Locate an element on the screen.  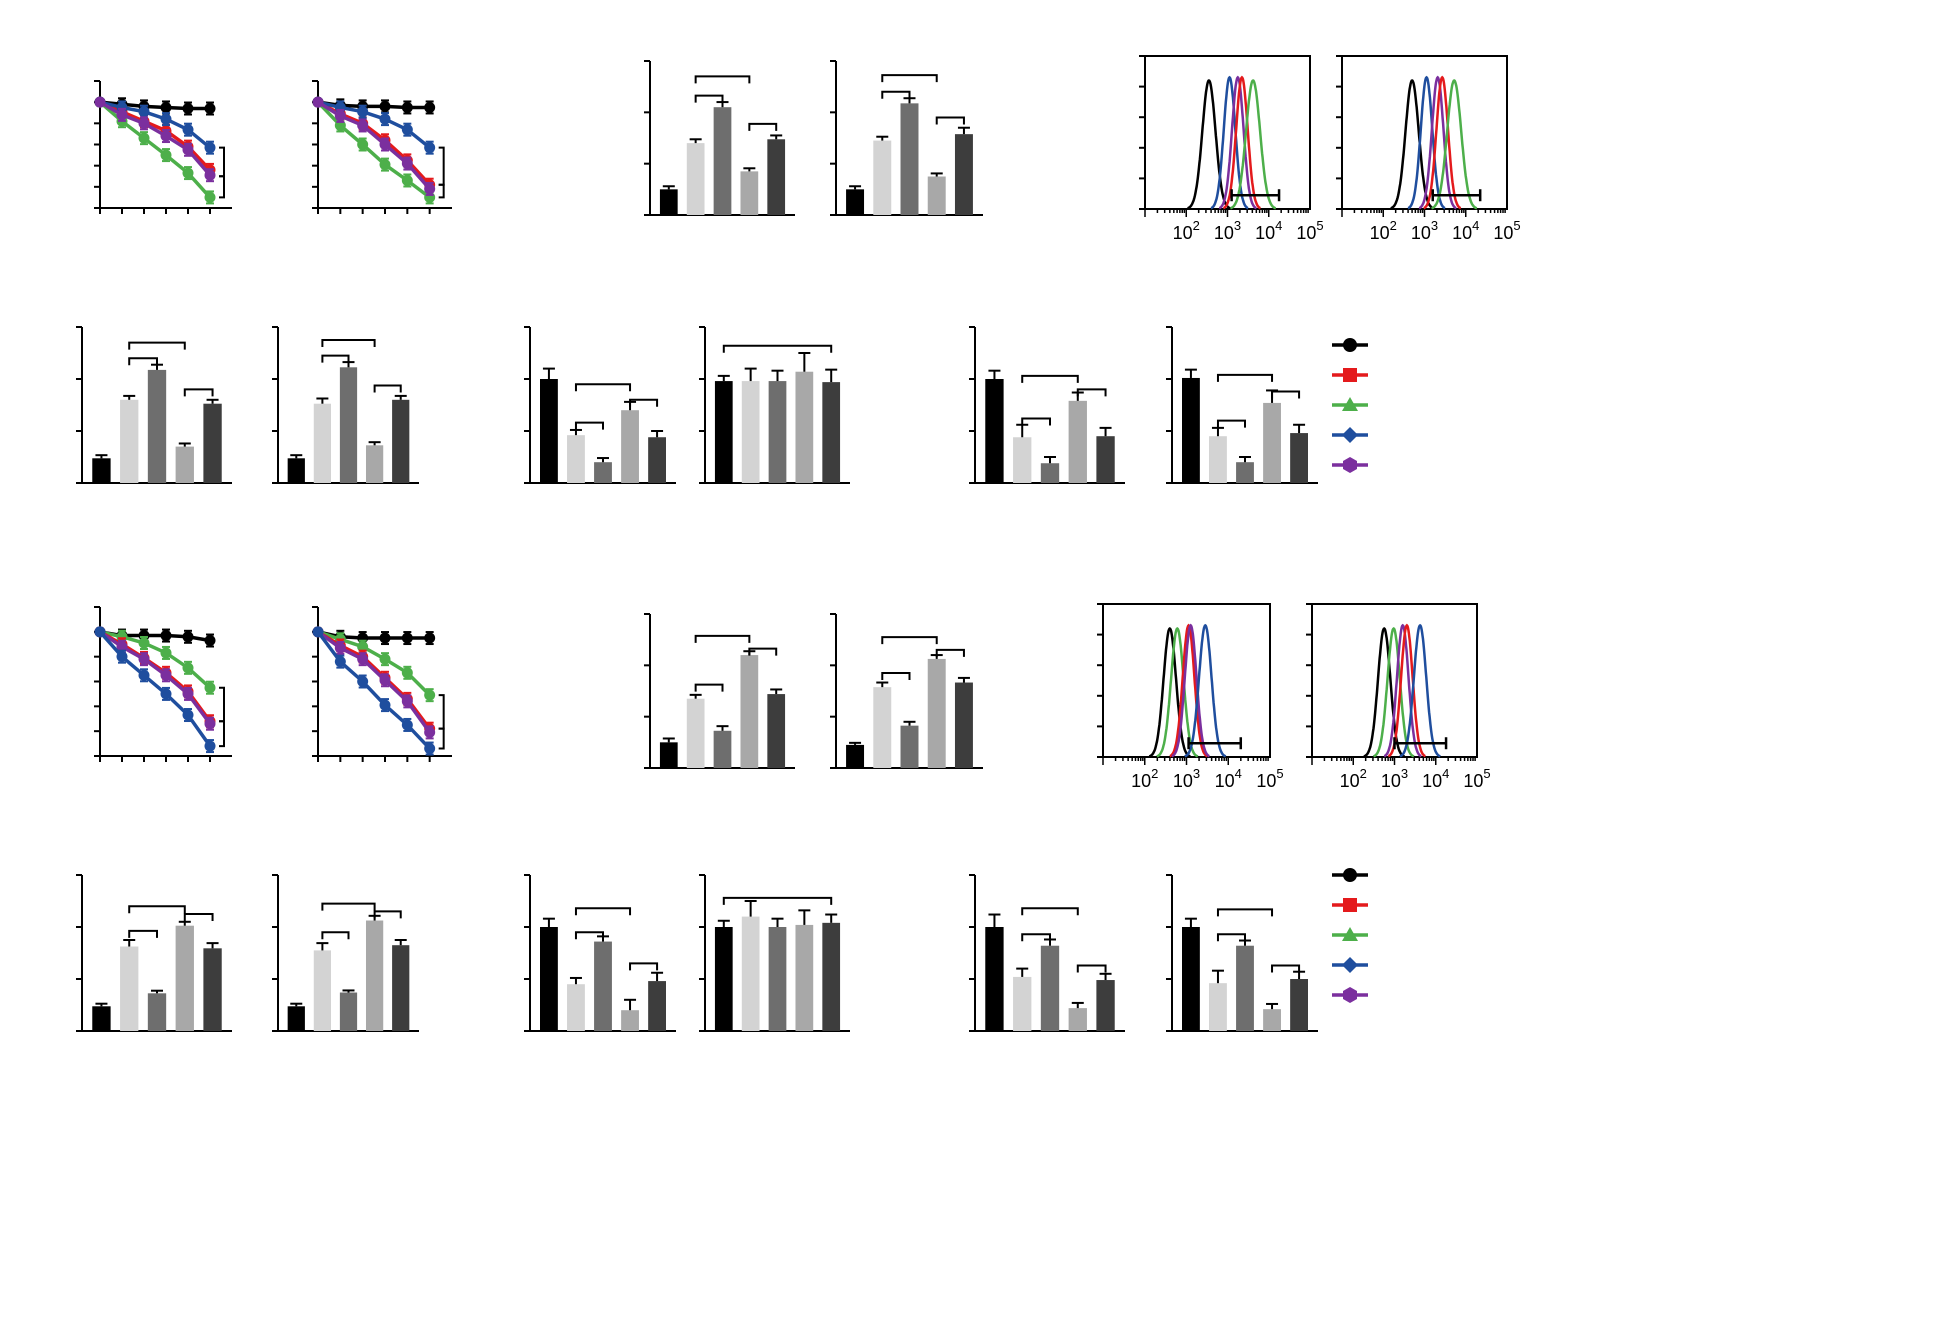
x-tick-exponent: 4 is located at coordinates (1238, 773).